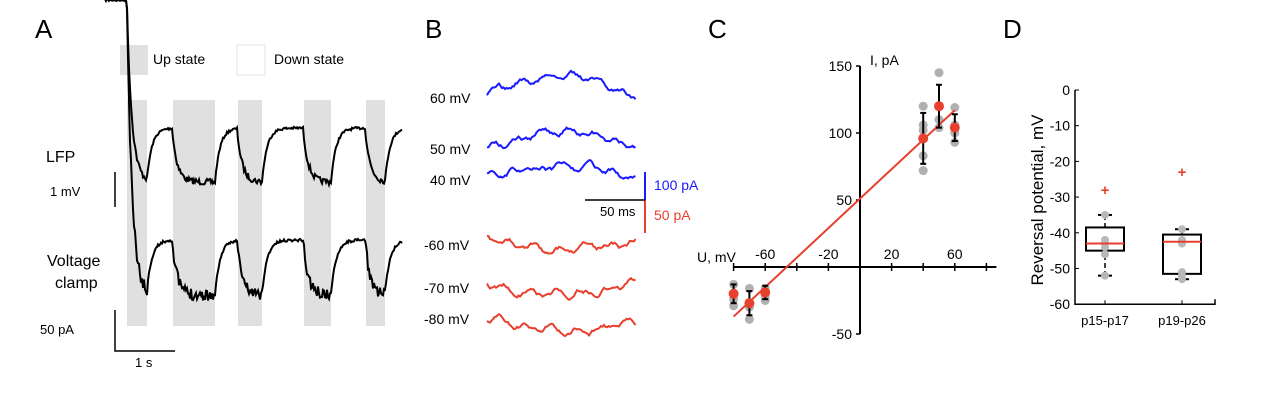 The width and height of the screenshot is (1262, 400). What do you see at coordinates (884, 60) in the screenshot?
I see `y-axis-label: I, pA` at bounding box center [884, 60].